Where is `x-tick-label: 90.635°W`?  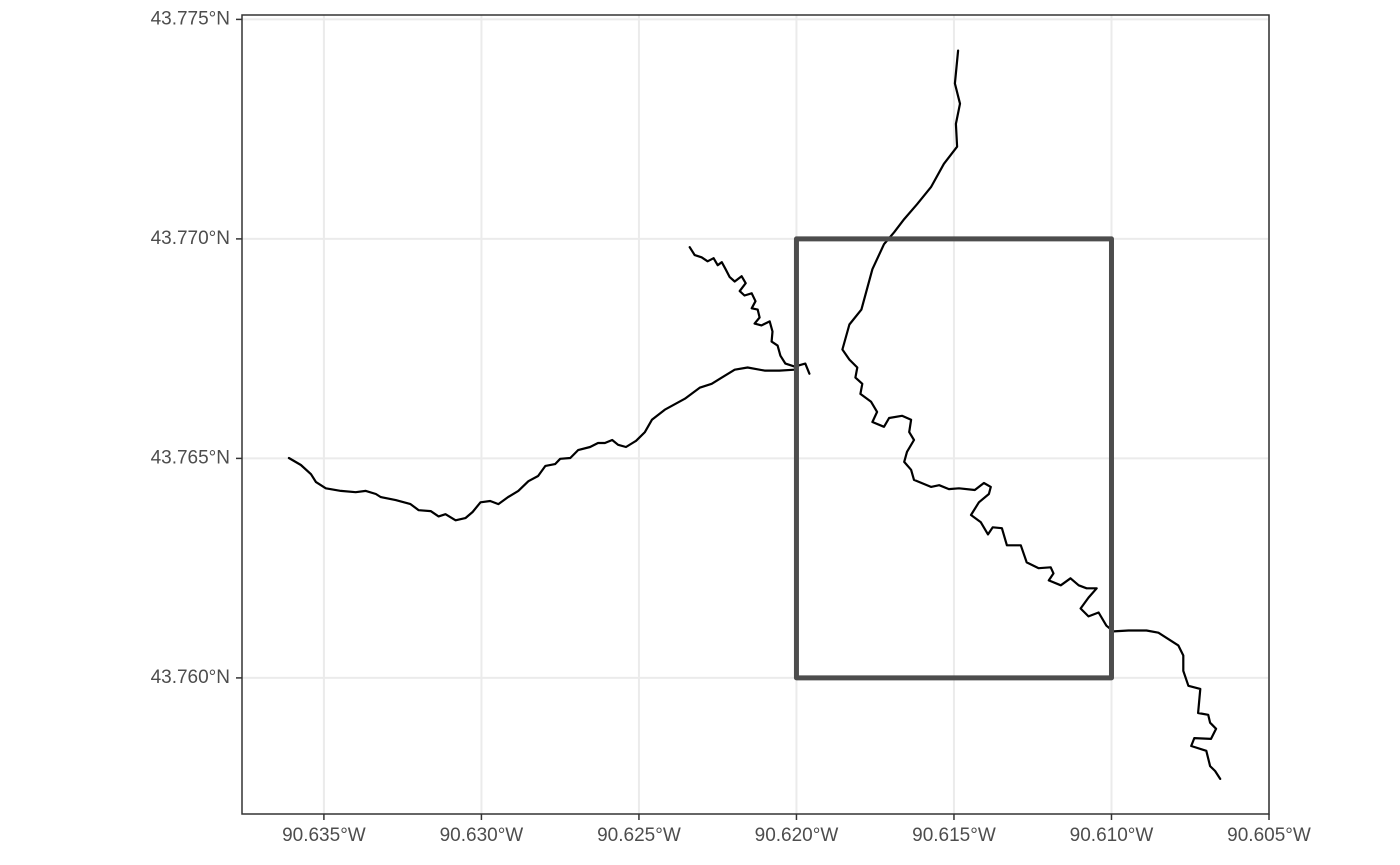 x-tick-label: 90.635°W is located at coordinates (324, 835).